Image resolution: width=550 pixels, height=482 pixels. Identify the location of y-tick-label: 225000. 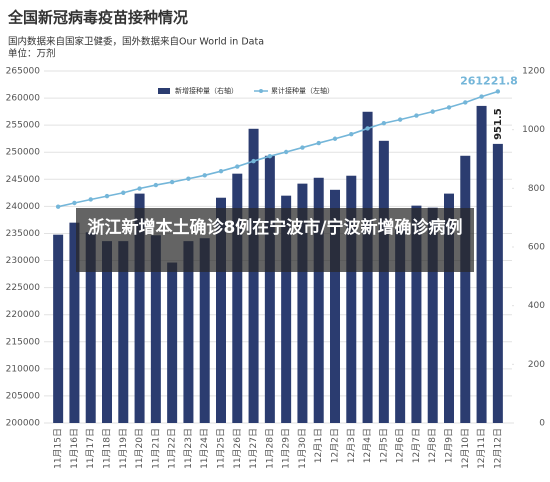
(23, 288).